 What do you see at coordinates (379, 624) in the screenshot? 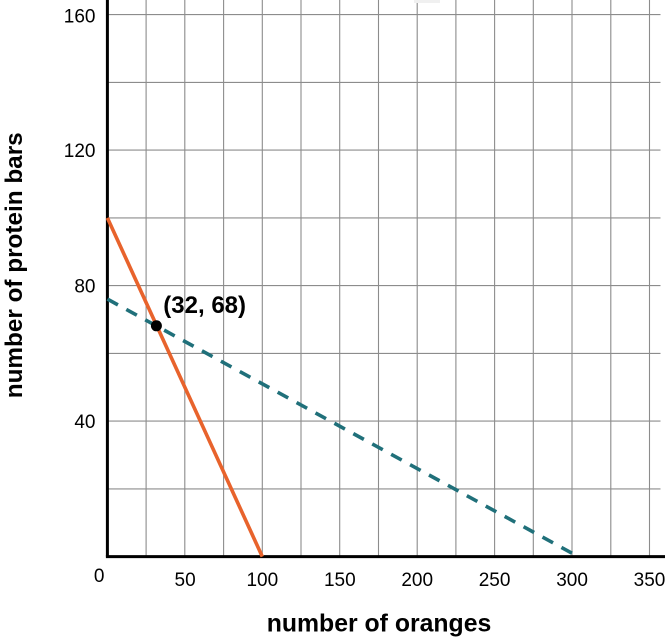
I see `svg-text: number of oranges` at bounding box center [379, 624].